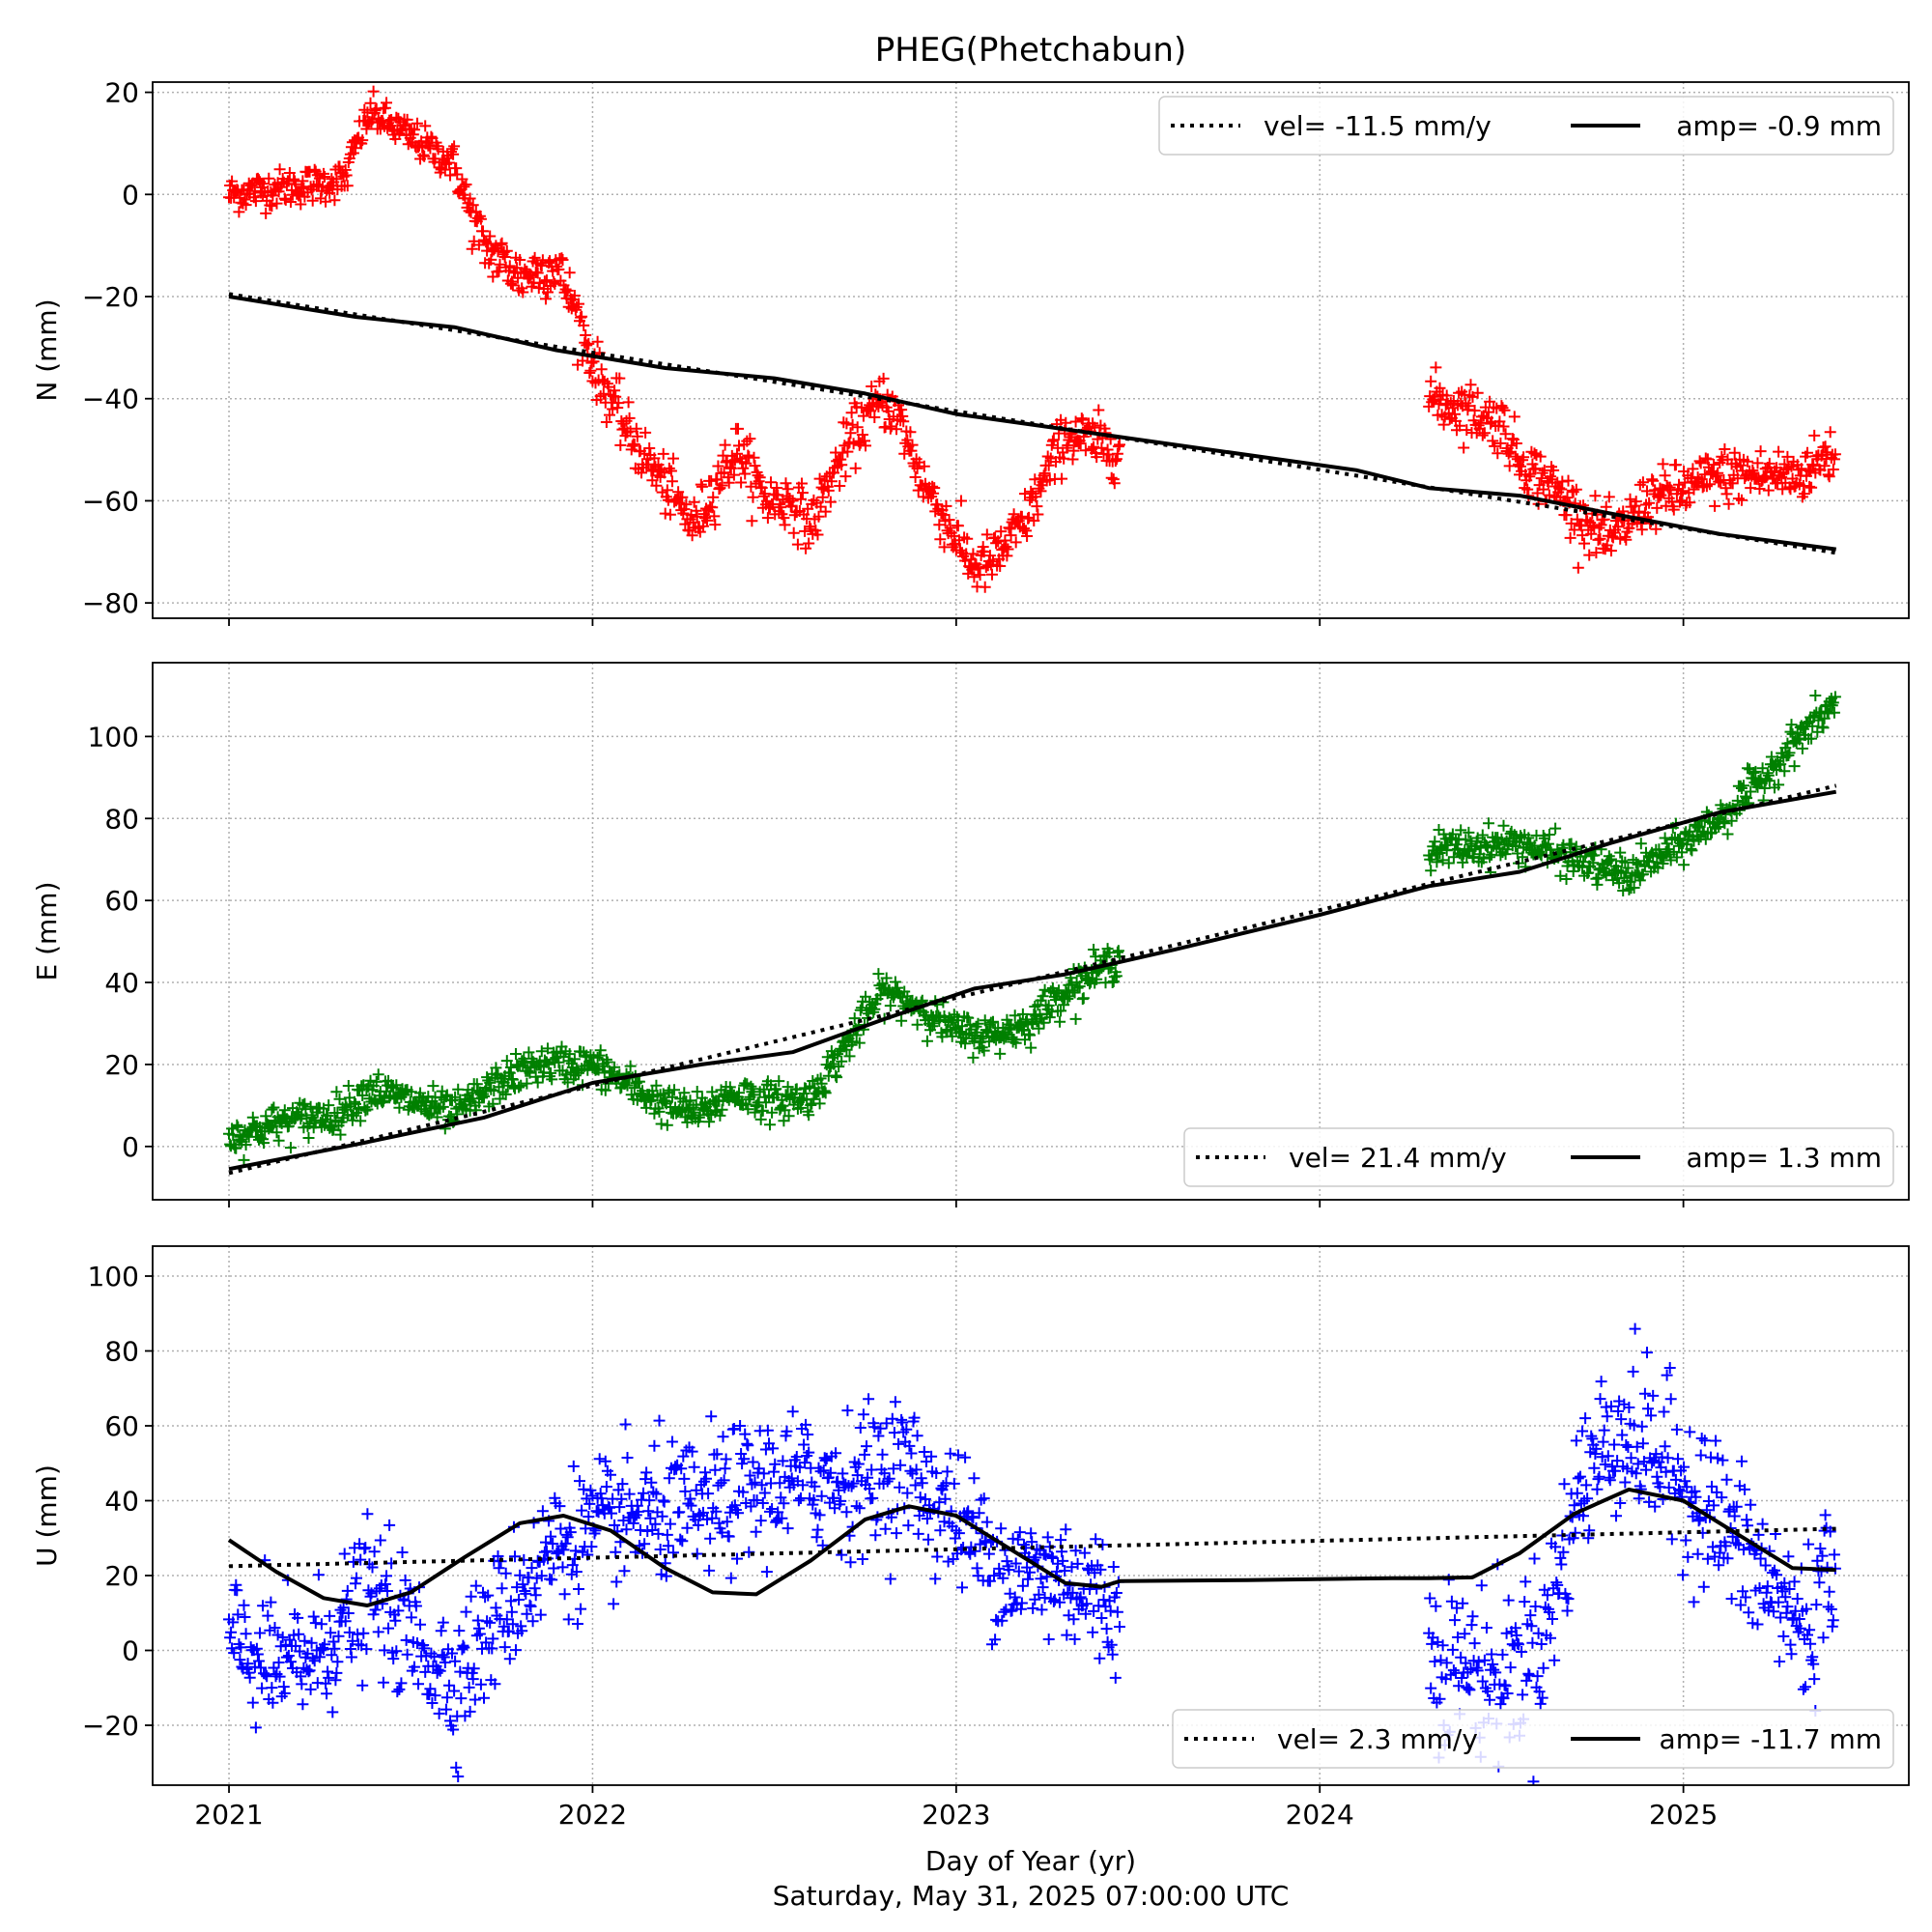 Image resolution: width=1932 pixels, height=1932 pixels. Describe the element at coordinates (1031, 50) in the screenshot. I see `chart-title: PHEG(Phetchabun)` at that location.